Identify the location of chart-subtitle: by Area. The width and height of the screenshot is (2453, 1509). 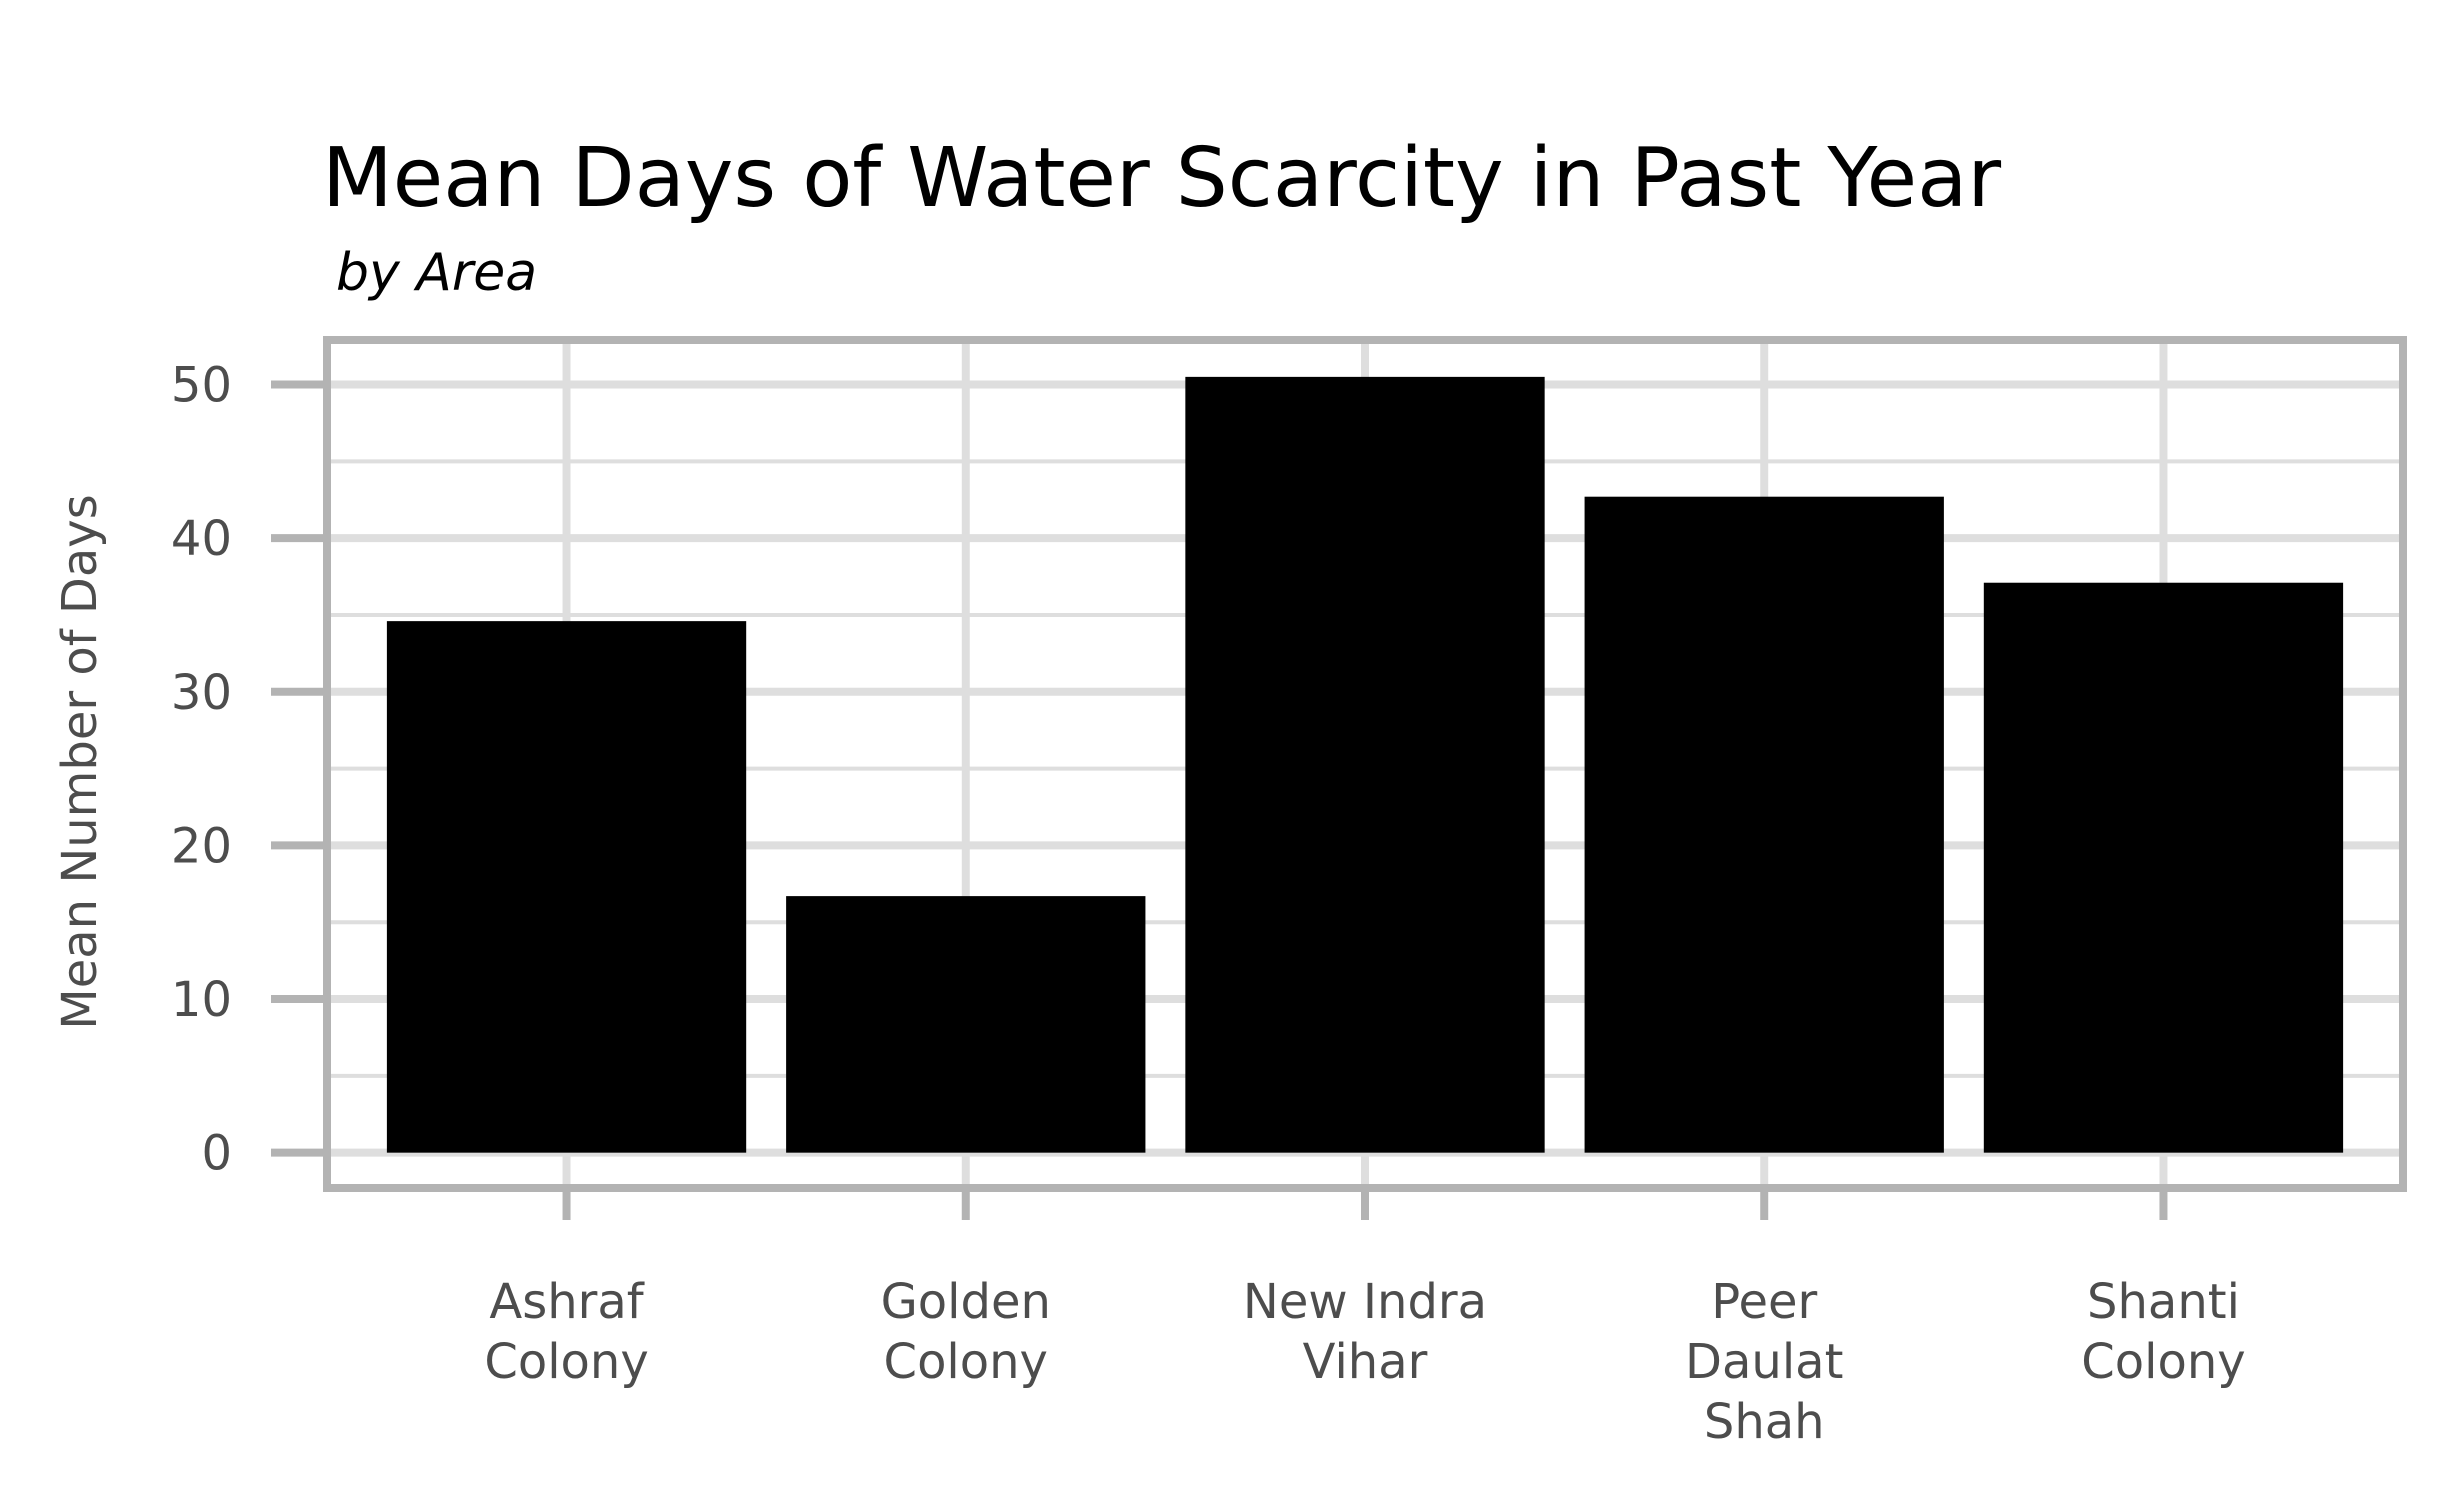
(436, 273).